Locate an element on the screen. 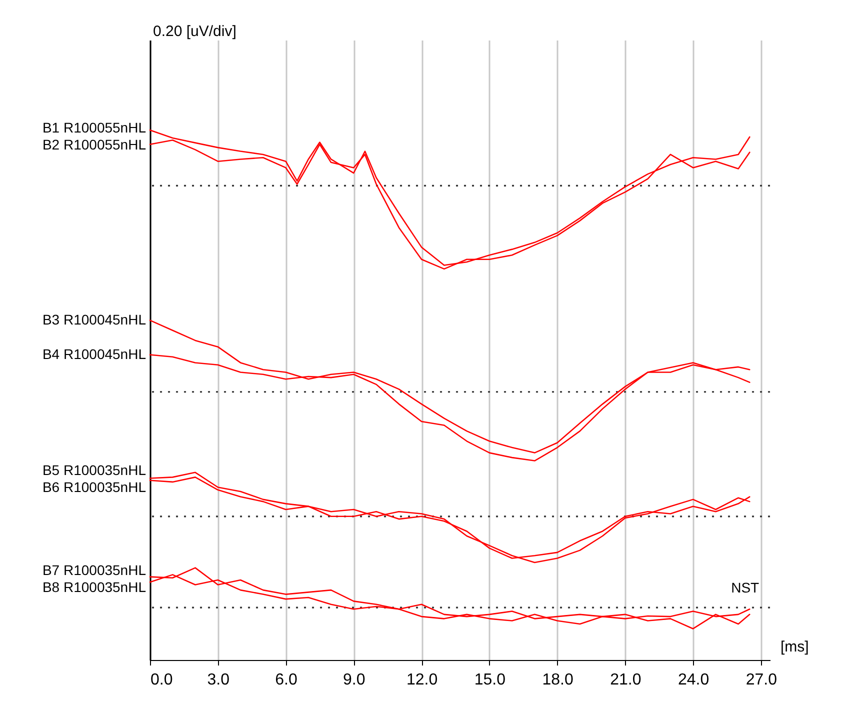 This screenshot has height=728, width=844. x-tick-label: 21.0 is located at coordinates (626, 680).